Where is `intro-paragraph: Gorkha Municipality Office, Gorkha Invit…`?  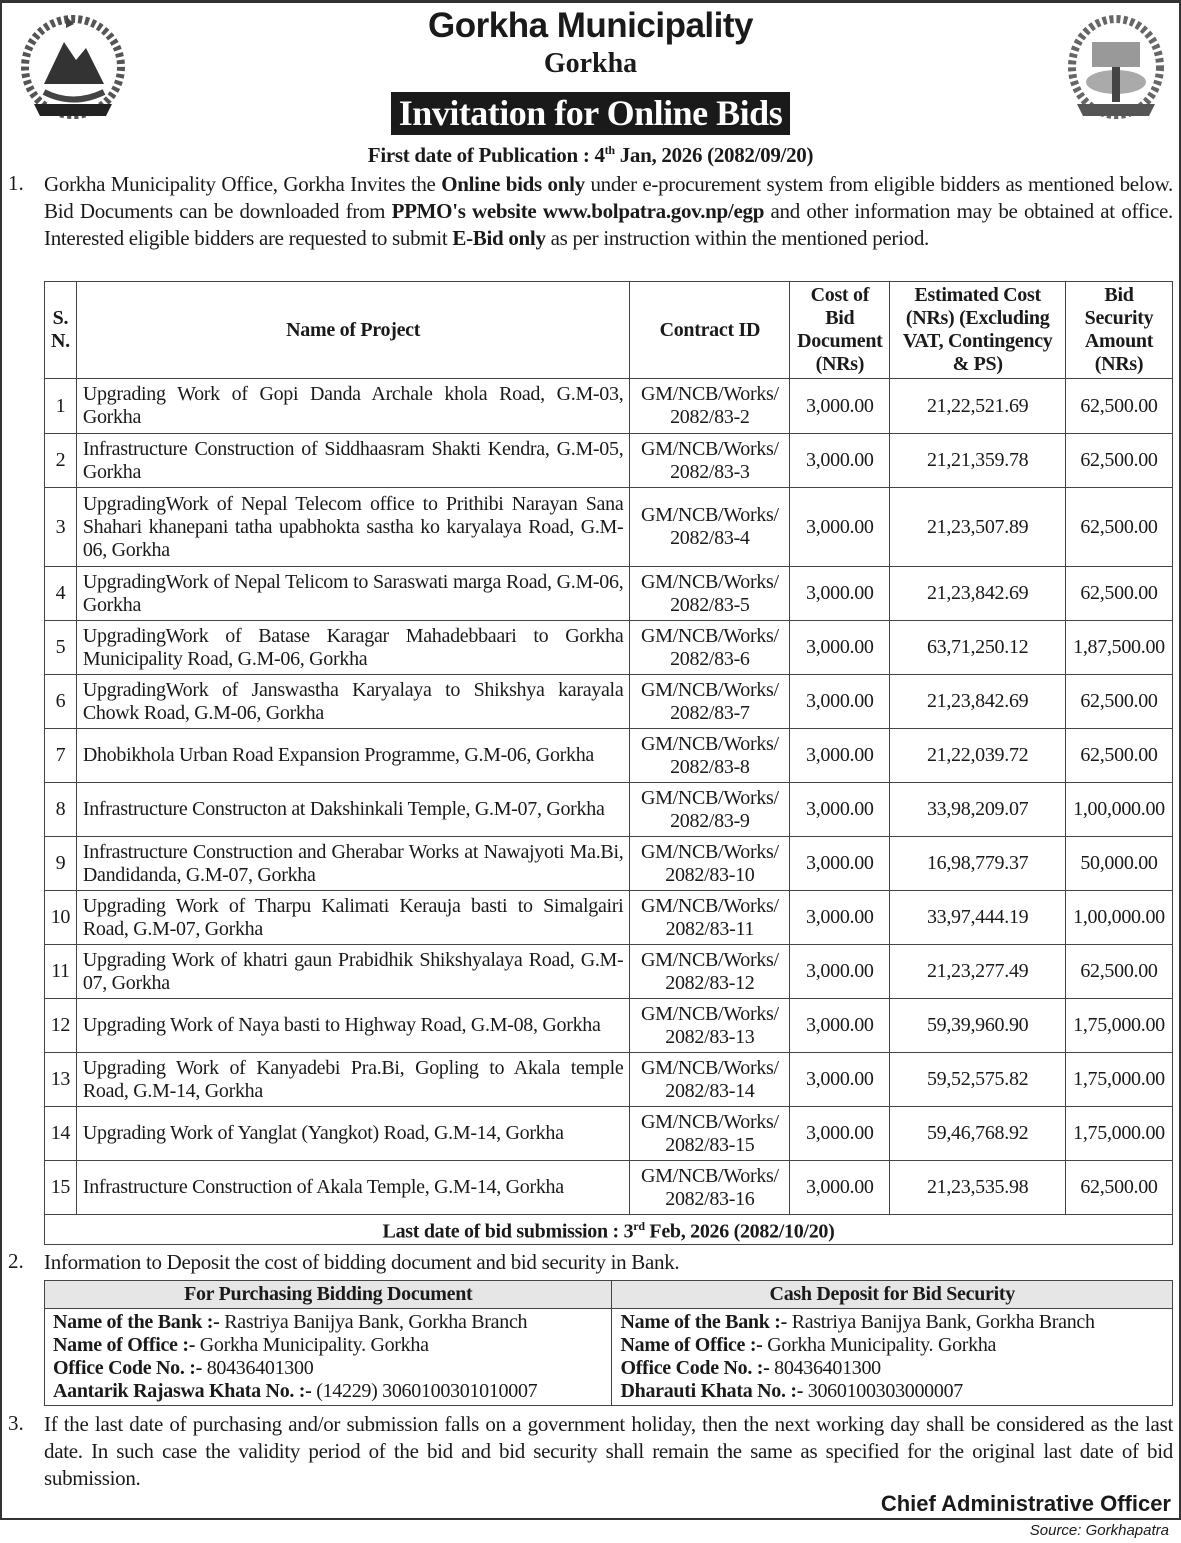 intro-paragraph: Gorkha Municipality Office, Gorkha Invit… is located at coordinates (608, 211).